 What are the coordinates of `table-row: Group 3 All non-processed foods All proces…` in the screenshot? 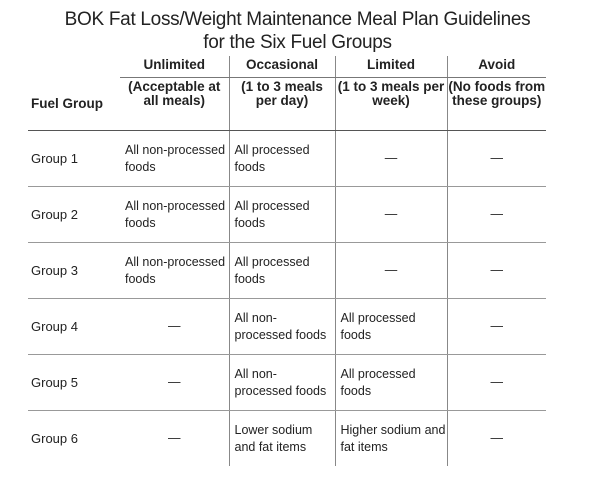 It's located at (287, 270).